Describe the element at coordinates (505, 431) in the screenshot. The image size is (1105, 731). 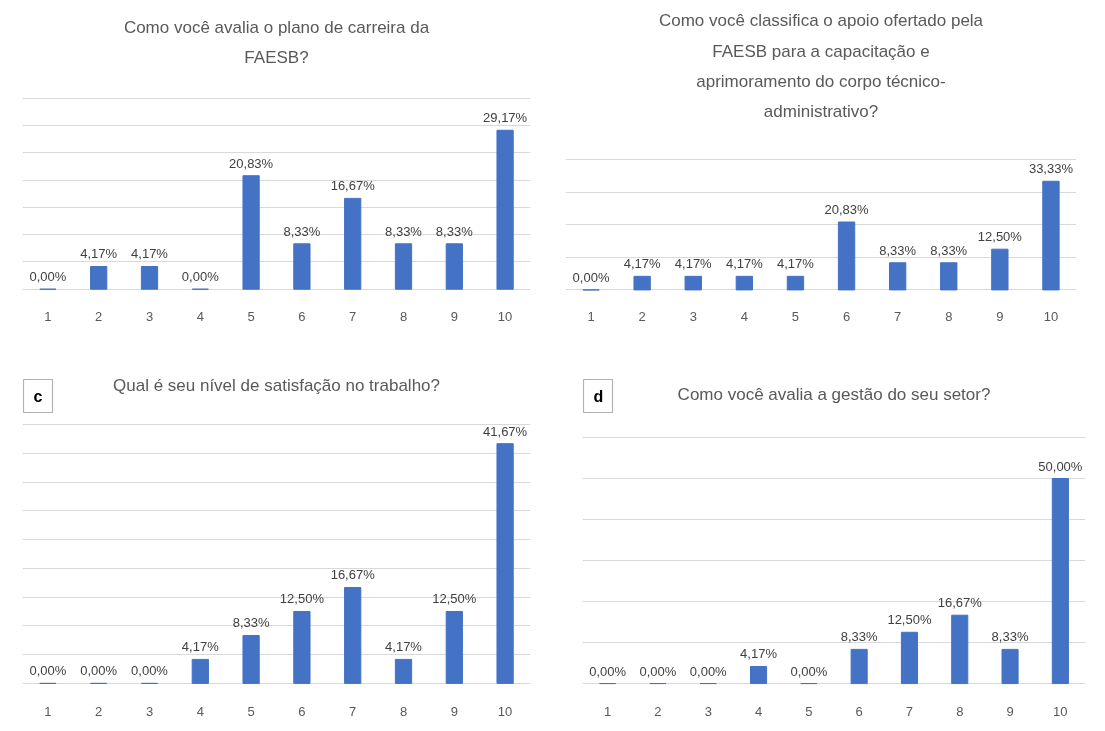
I see `data-label: 41,67%` at that location.